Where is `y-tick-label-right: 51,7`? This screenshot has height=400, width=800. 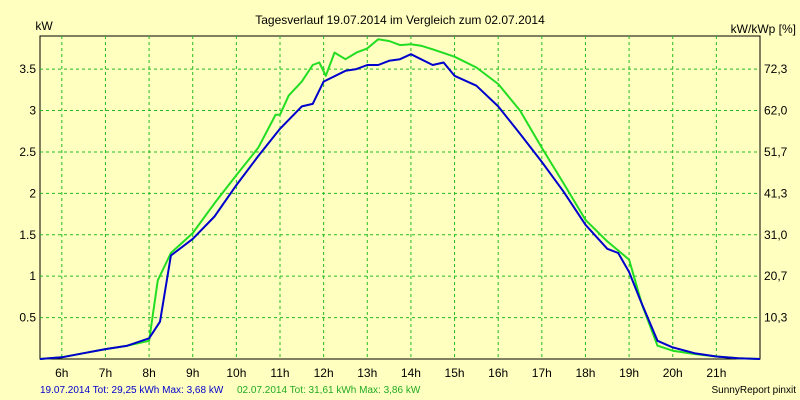 y-tick-label-right: 51,7 is located at coordinates (776, 152).